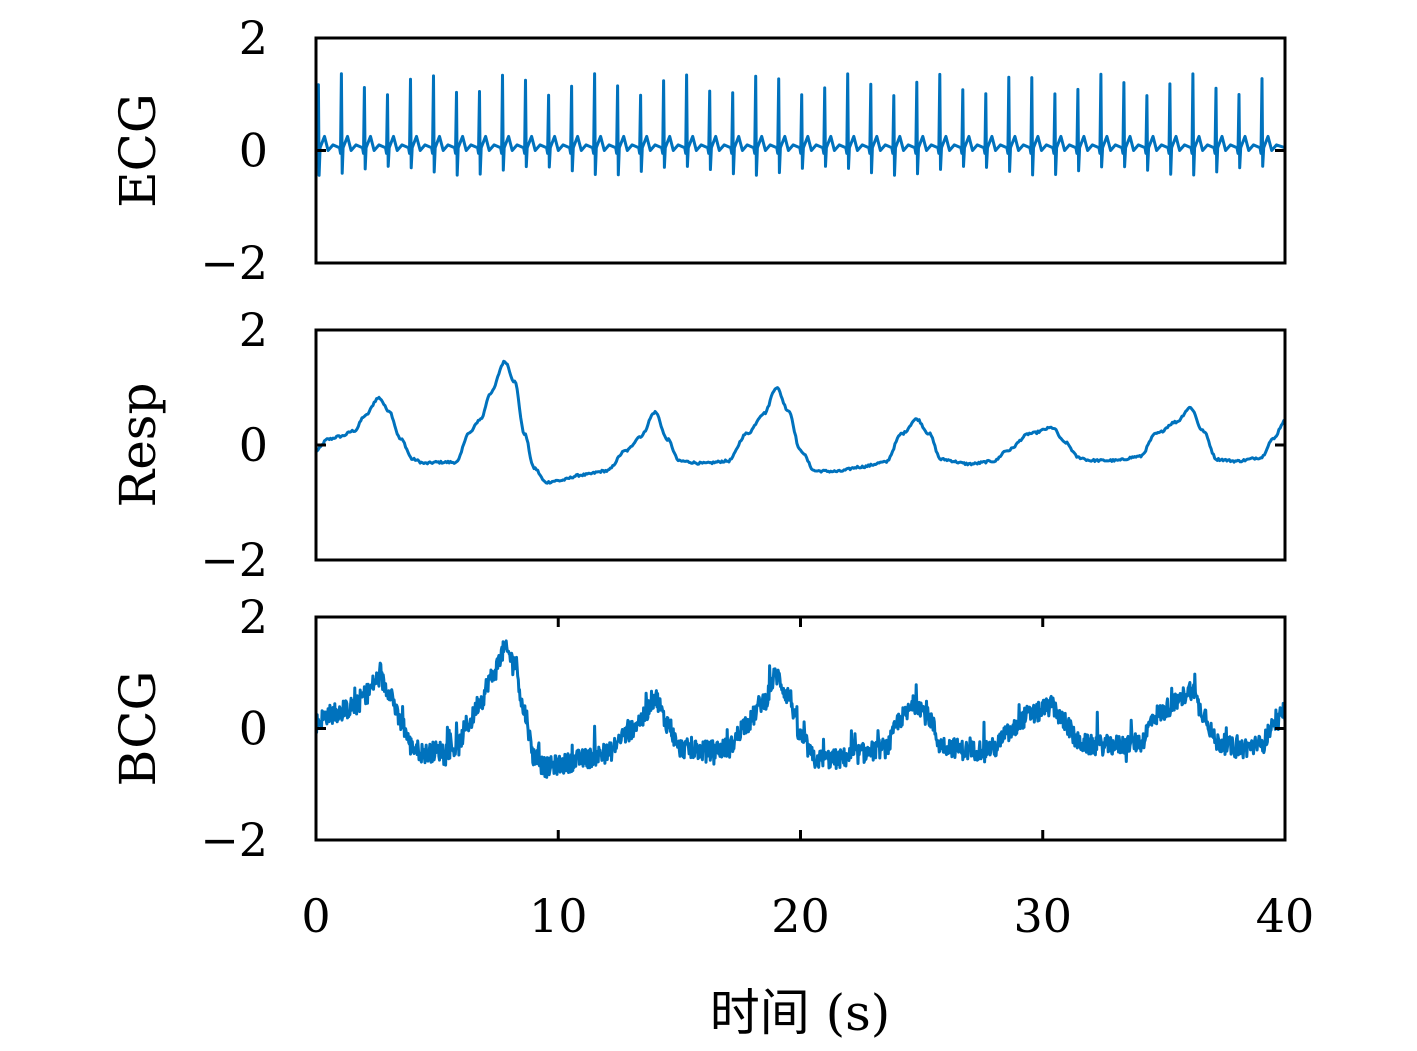  Describe the element at coordinates (1285, 916) in the screenshot. I see `x-tick-label: 40` at that location.